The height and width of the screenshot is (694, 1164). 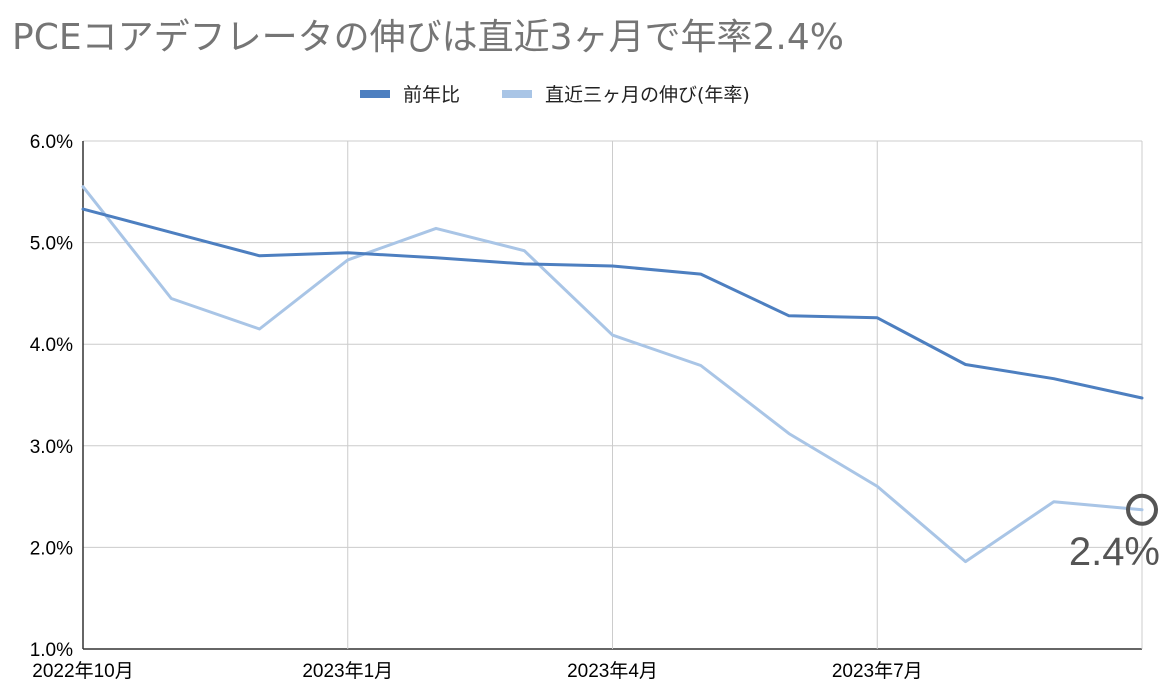 What do you see at coordinates (51, 650) in the screenshot?
I see `y-tick-label: 1.0%` at bounding box center [51, 650].